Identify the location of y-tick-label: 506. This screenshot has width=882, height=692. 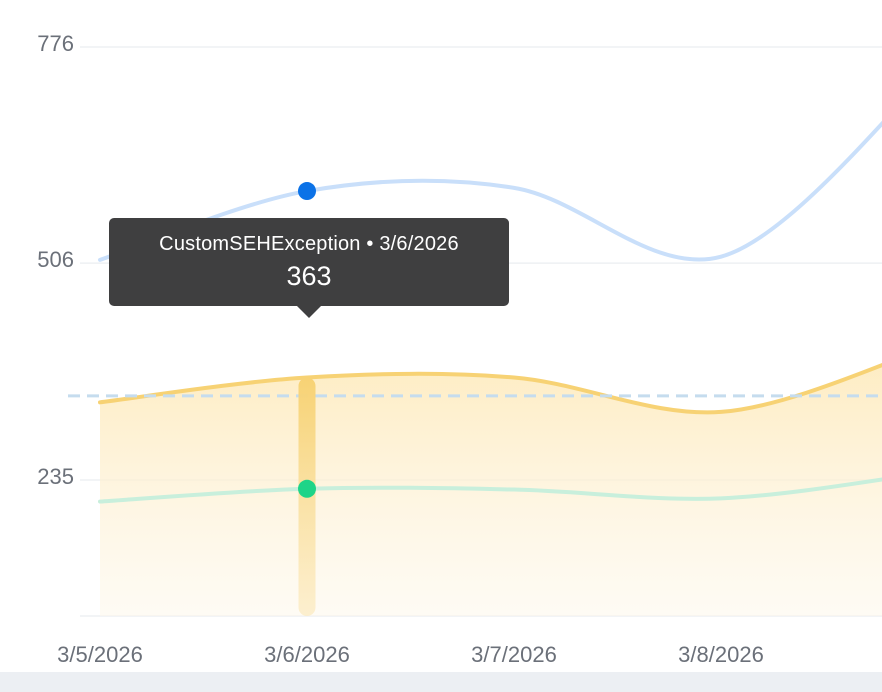
(55, 259).